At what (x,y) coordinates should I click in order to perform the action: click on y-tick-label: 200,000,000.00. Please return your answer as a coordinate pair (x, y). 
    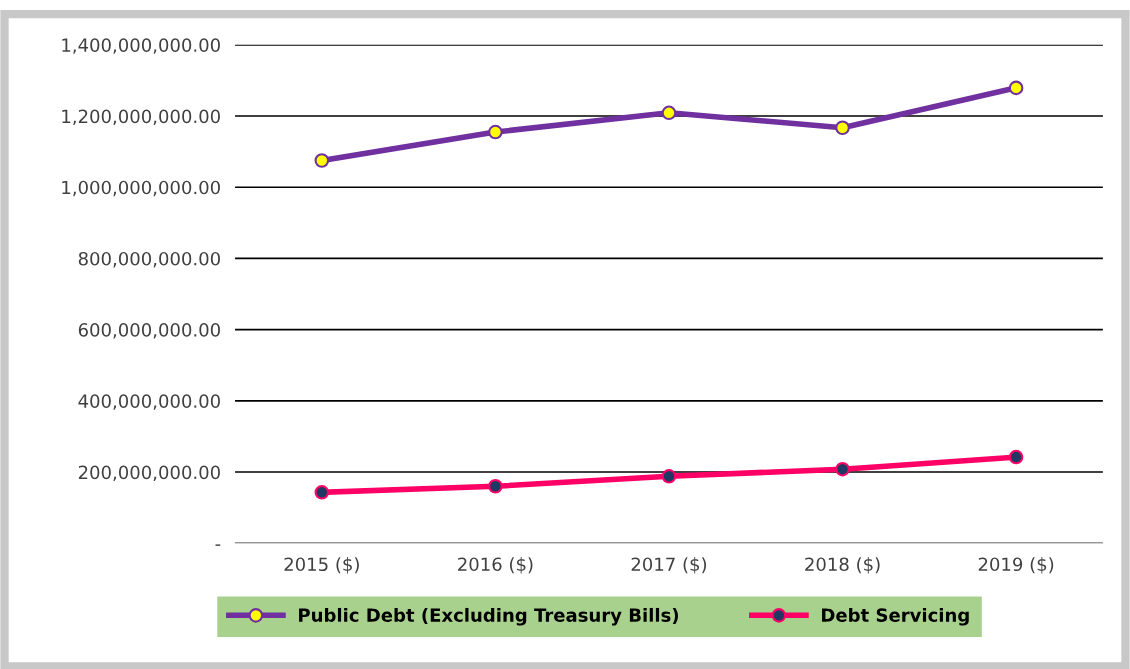
    Looking at the image, I should click on (149, 473).